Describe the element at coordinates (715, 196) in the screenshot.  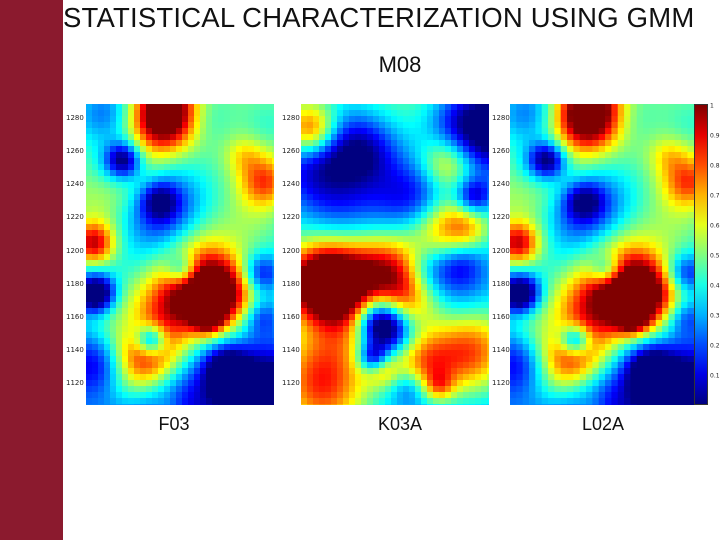
I see `colorbar-tick-label: 0.7` at that location.